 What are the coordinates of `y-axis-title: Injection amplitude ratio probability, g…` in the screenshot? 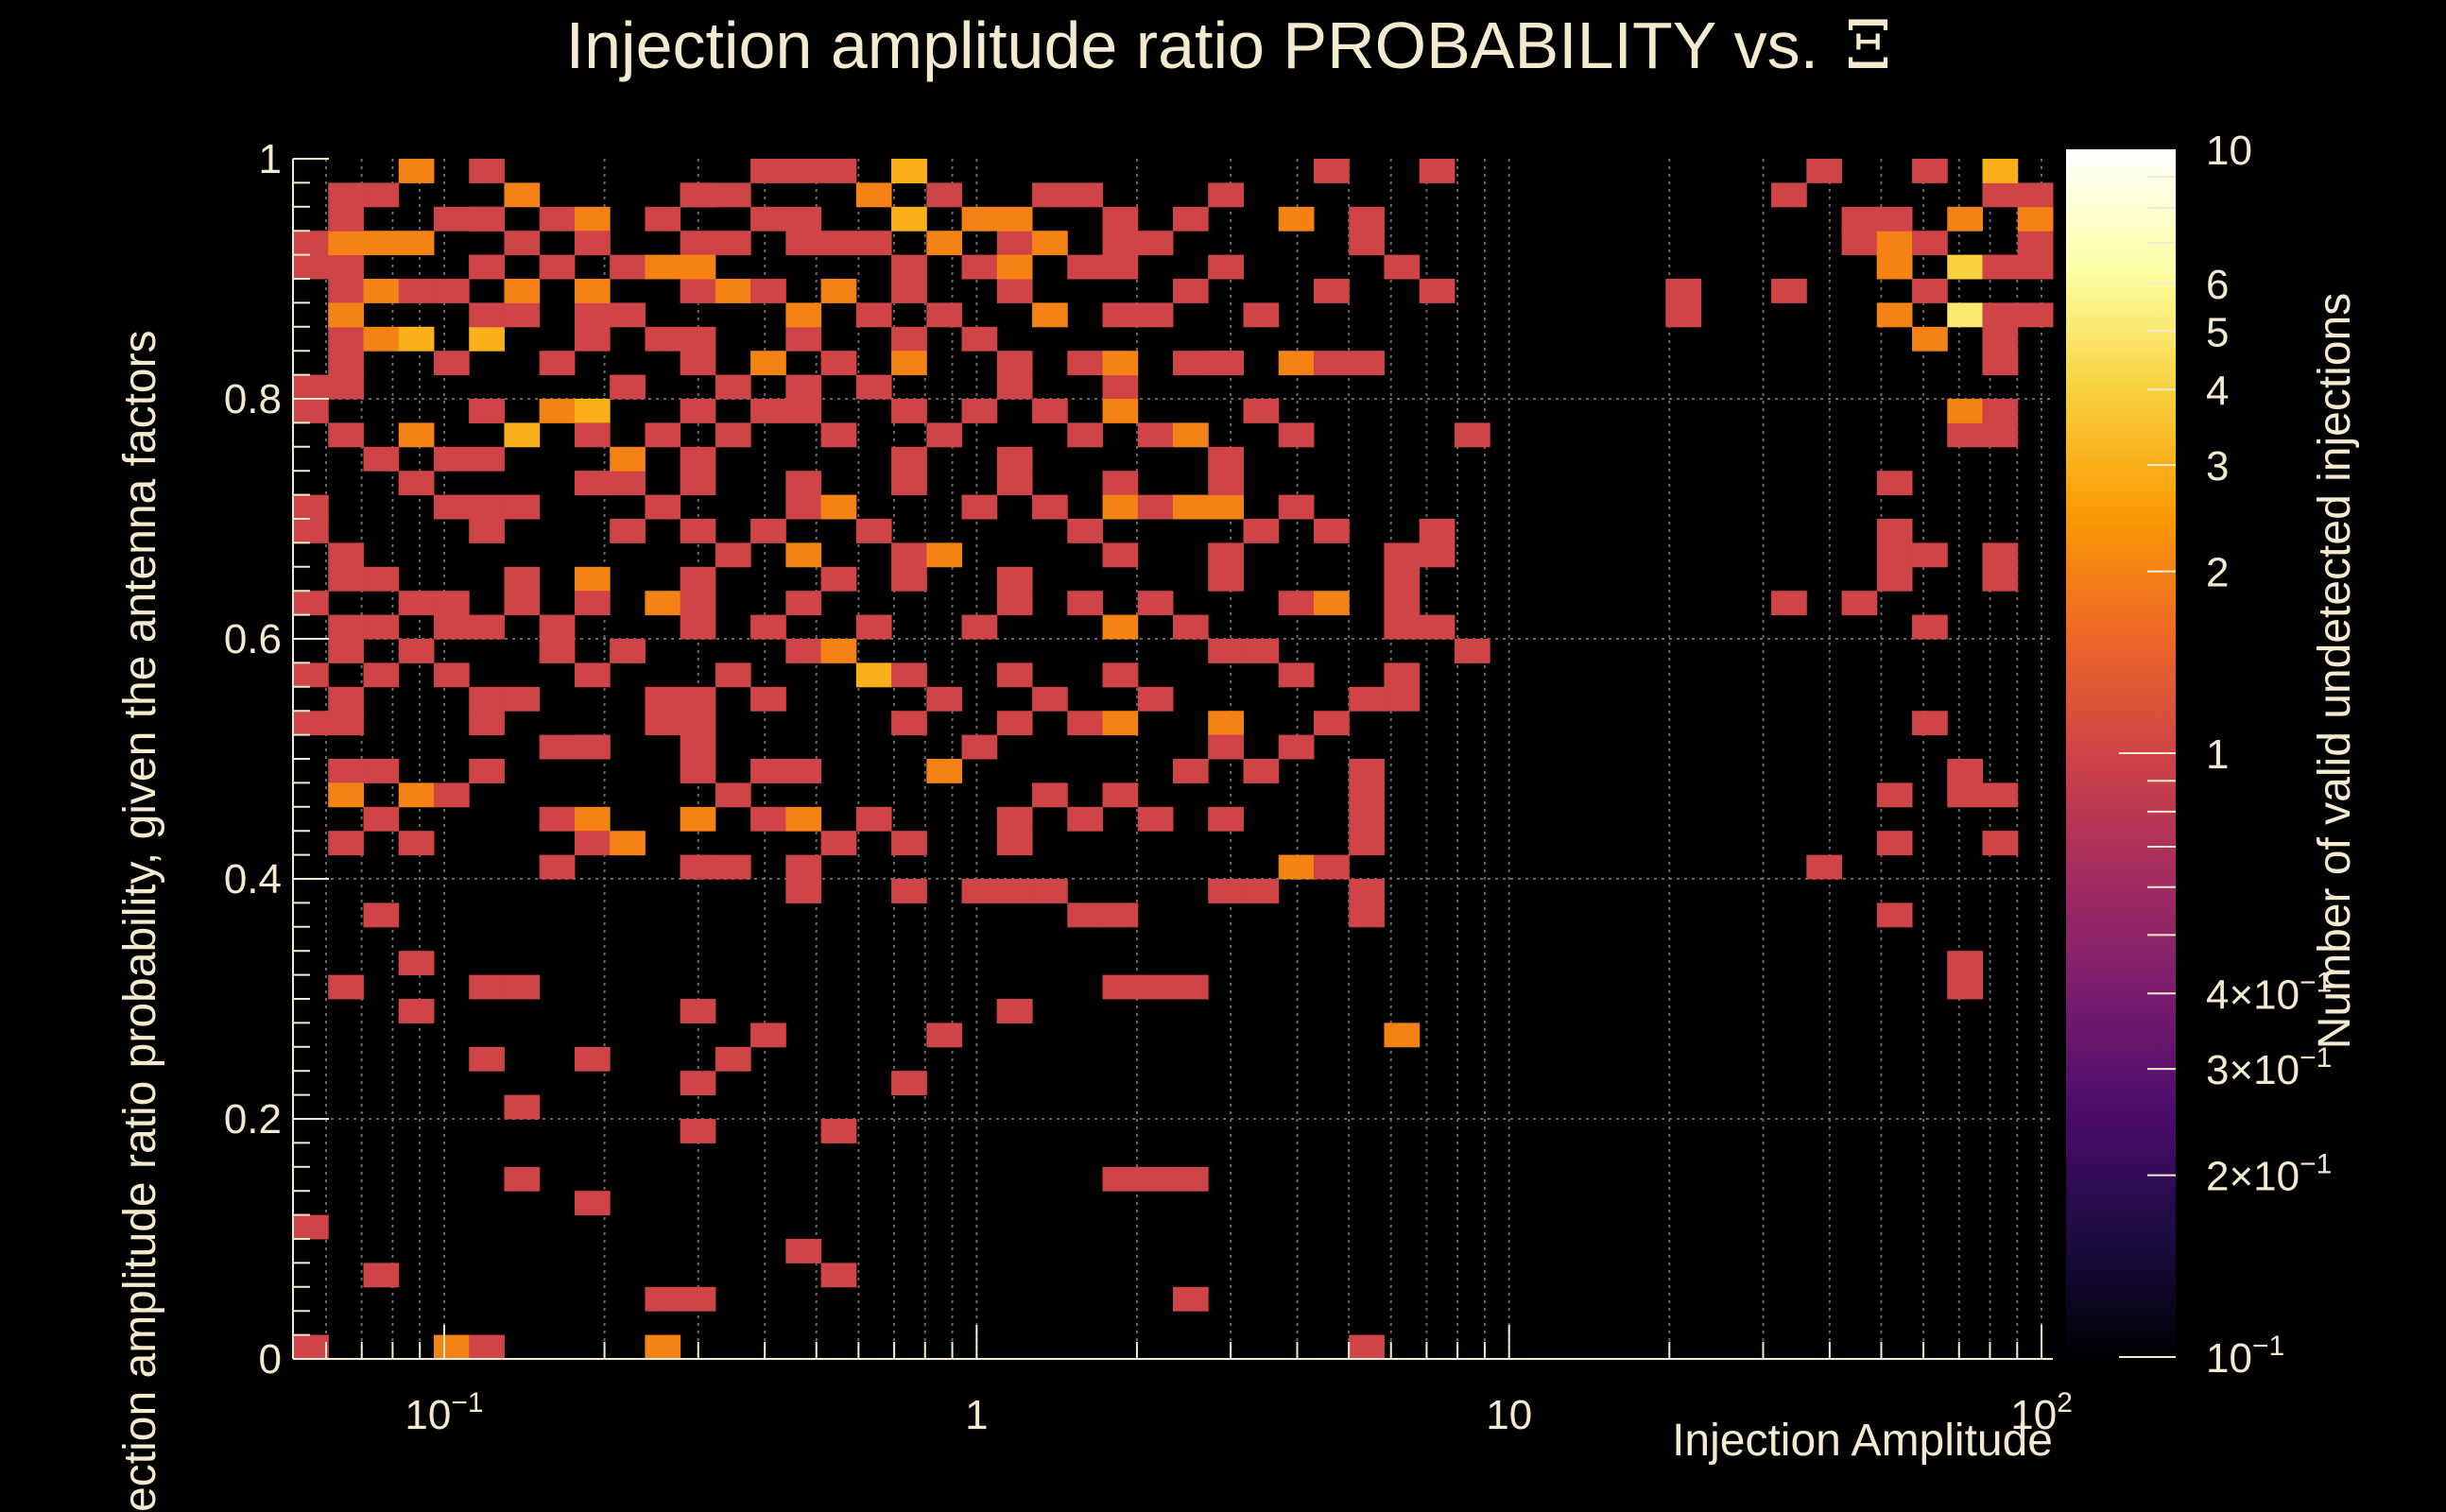 It's located at (140, 921).